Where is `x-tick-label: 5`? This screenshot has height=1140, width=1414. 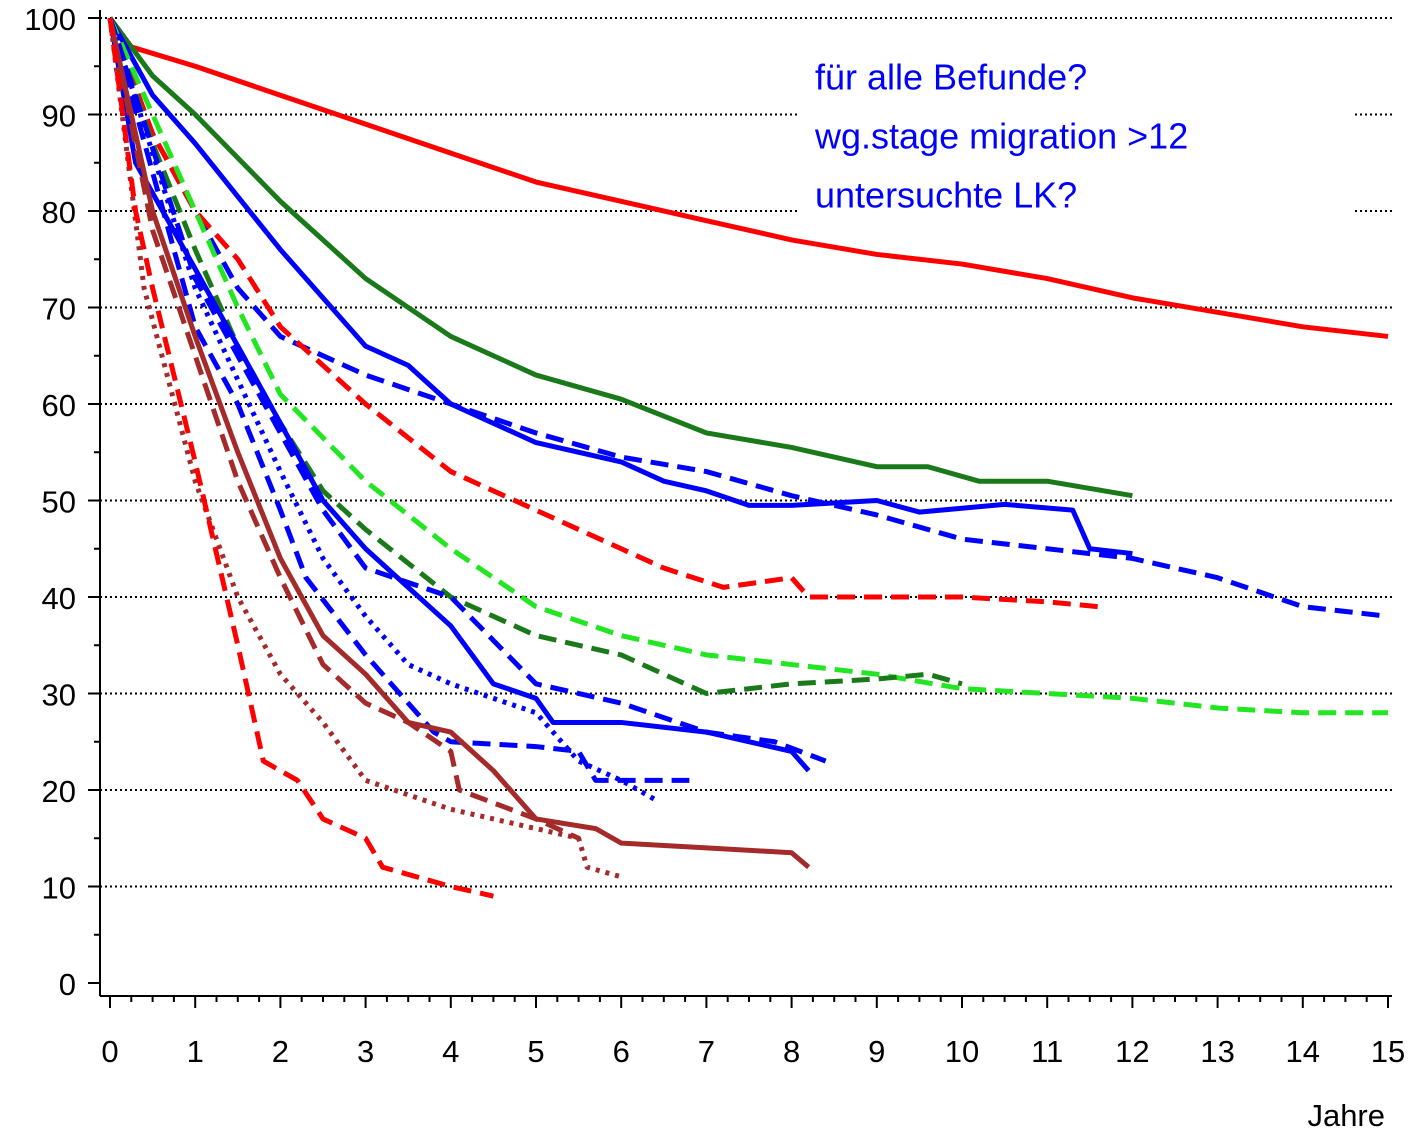 x-tick-label: 5 is located at coordinates (535, 1051).